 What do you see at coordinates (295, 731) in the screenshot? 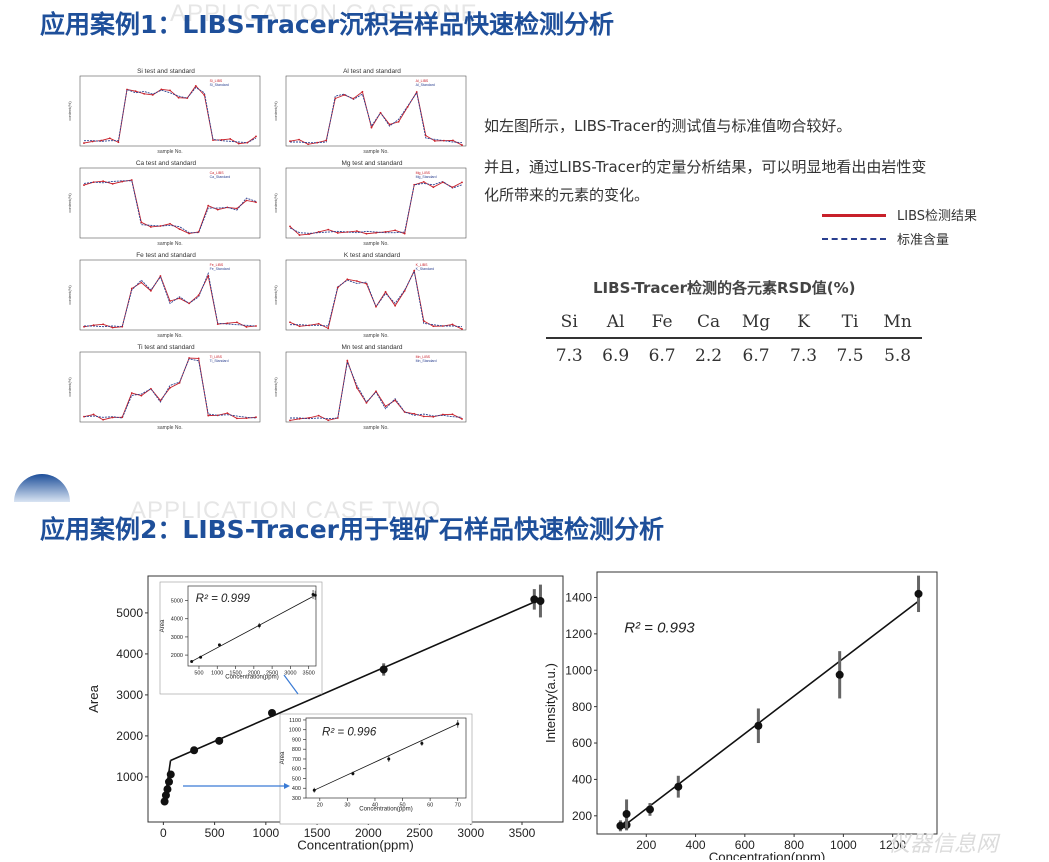
I see `y-tick-label: 1000` at bounding box center [295, 731].